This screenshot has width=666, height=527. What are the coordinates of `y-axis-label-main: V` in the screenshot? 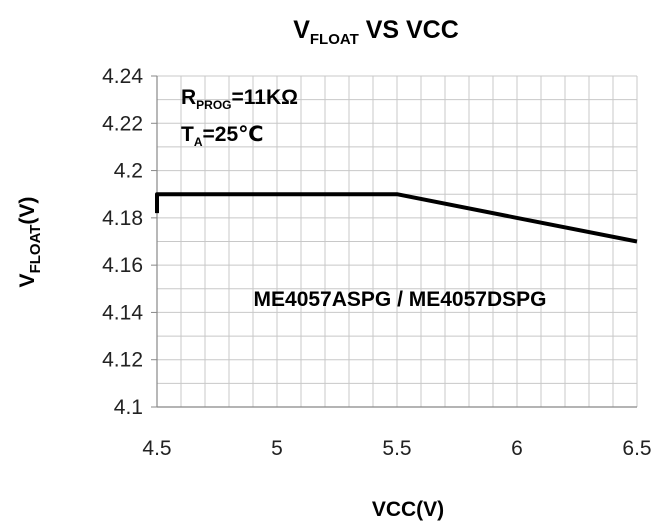 It's located at (27, 280).